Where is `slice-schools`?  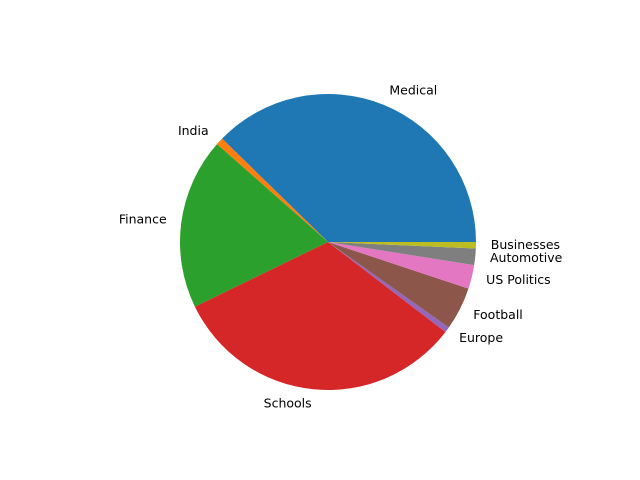
slice-schools is located at coordinates (320, 316).